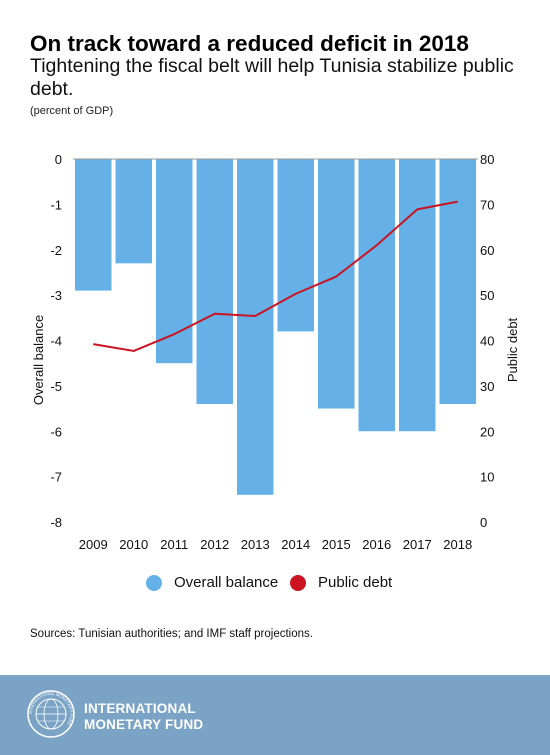 The image size is (550, 755). I want to click on right-tick-label: 20, so click(487, 431).